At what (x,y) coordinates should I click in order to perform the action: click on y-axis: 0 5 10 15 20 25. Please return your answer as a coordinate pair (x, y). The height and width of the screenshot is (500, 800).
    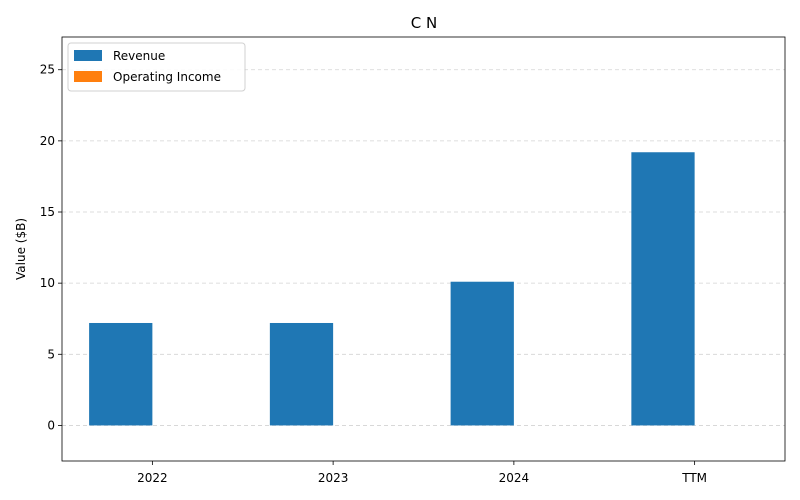
    Looking at the image, I should click on (51, 247).